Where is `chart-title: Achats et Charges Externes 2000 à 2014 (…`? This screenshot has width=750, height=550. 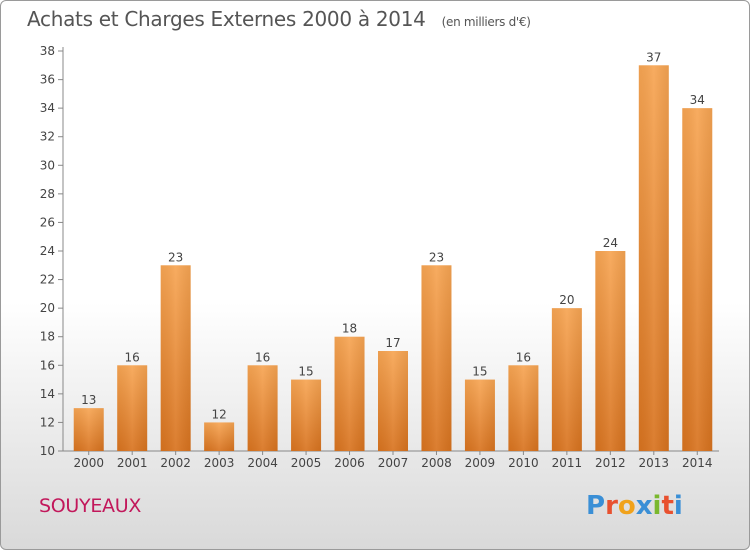
chart-title: Achats et Charges Externes 2000 à 2014 (… is located at coordinates (279, 19).